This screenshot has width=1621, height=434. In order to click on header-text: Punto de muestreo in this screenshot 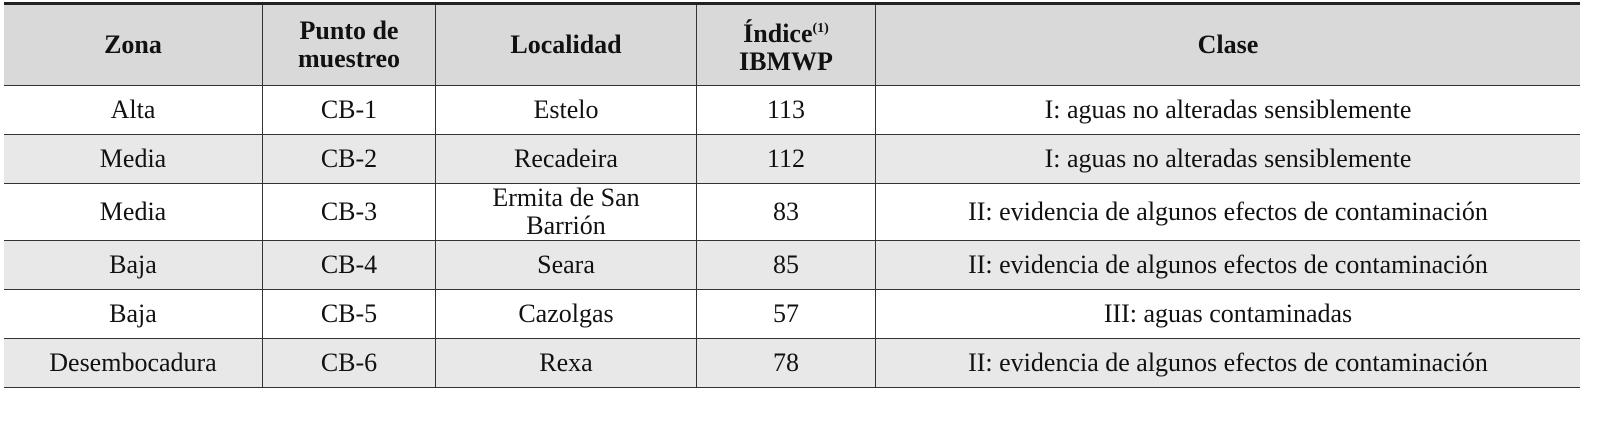, I will do `click(349, 44)`.